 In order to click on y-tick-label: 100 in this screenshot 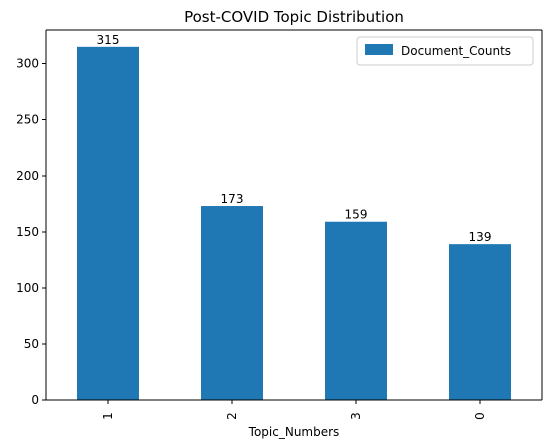, I will do `click(27, 288)`.